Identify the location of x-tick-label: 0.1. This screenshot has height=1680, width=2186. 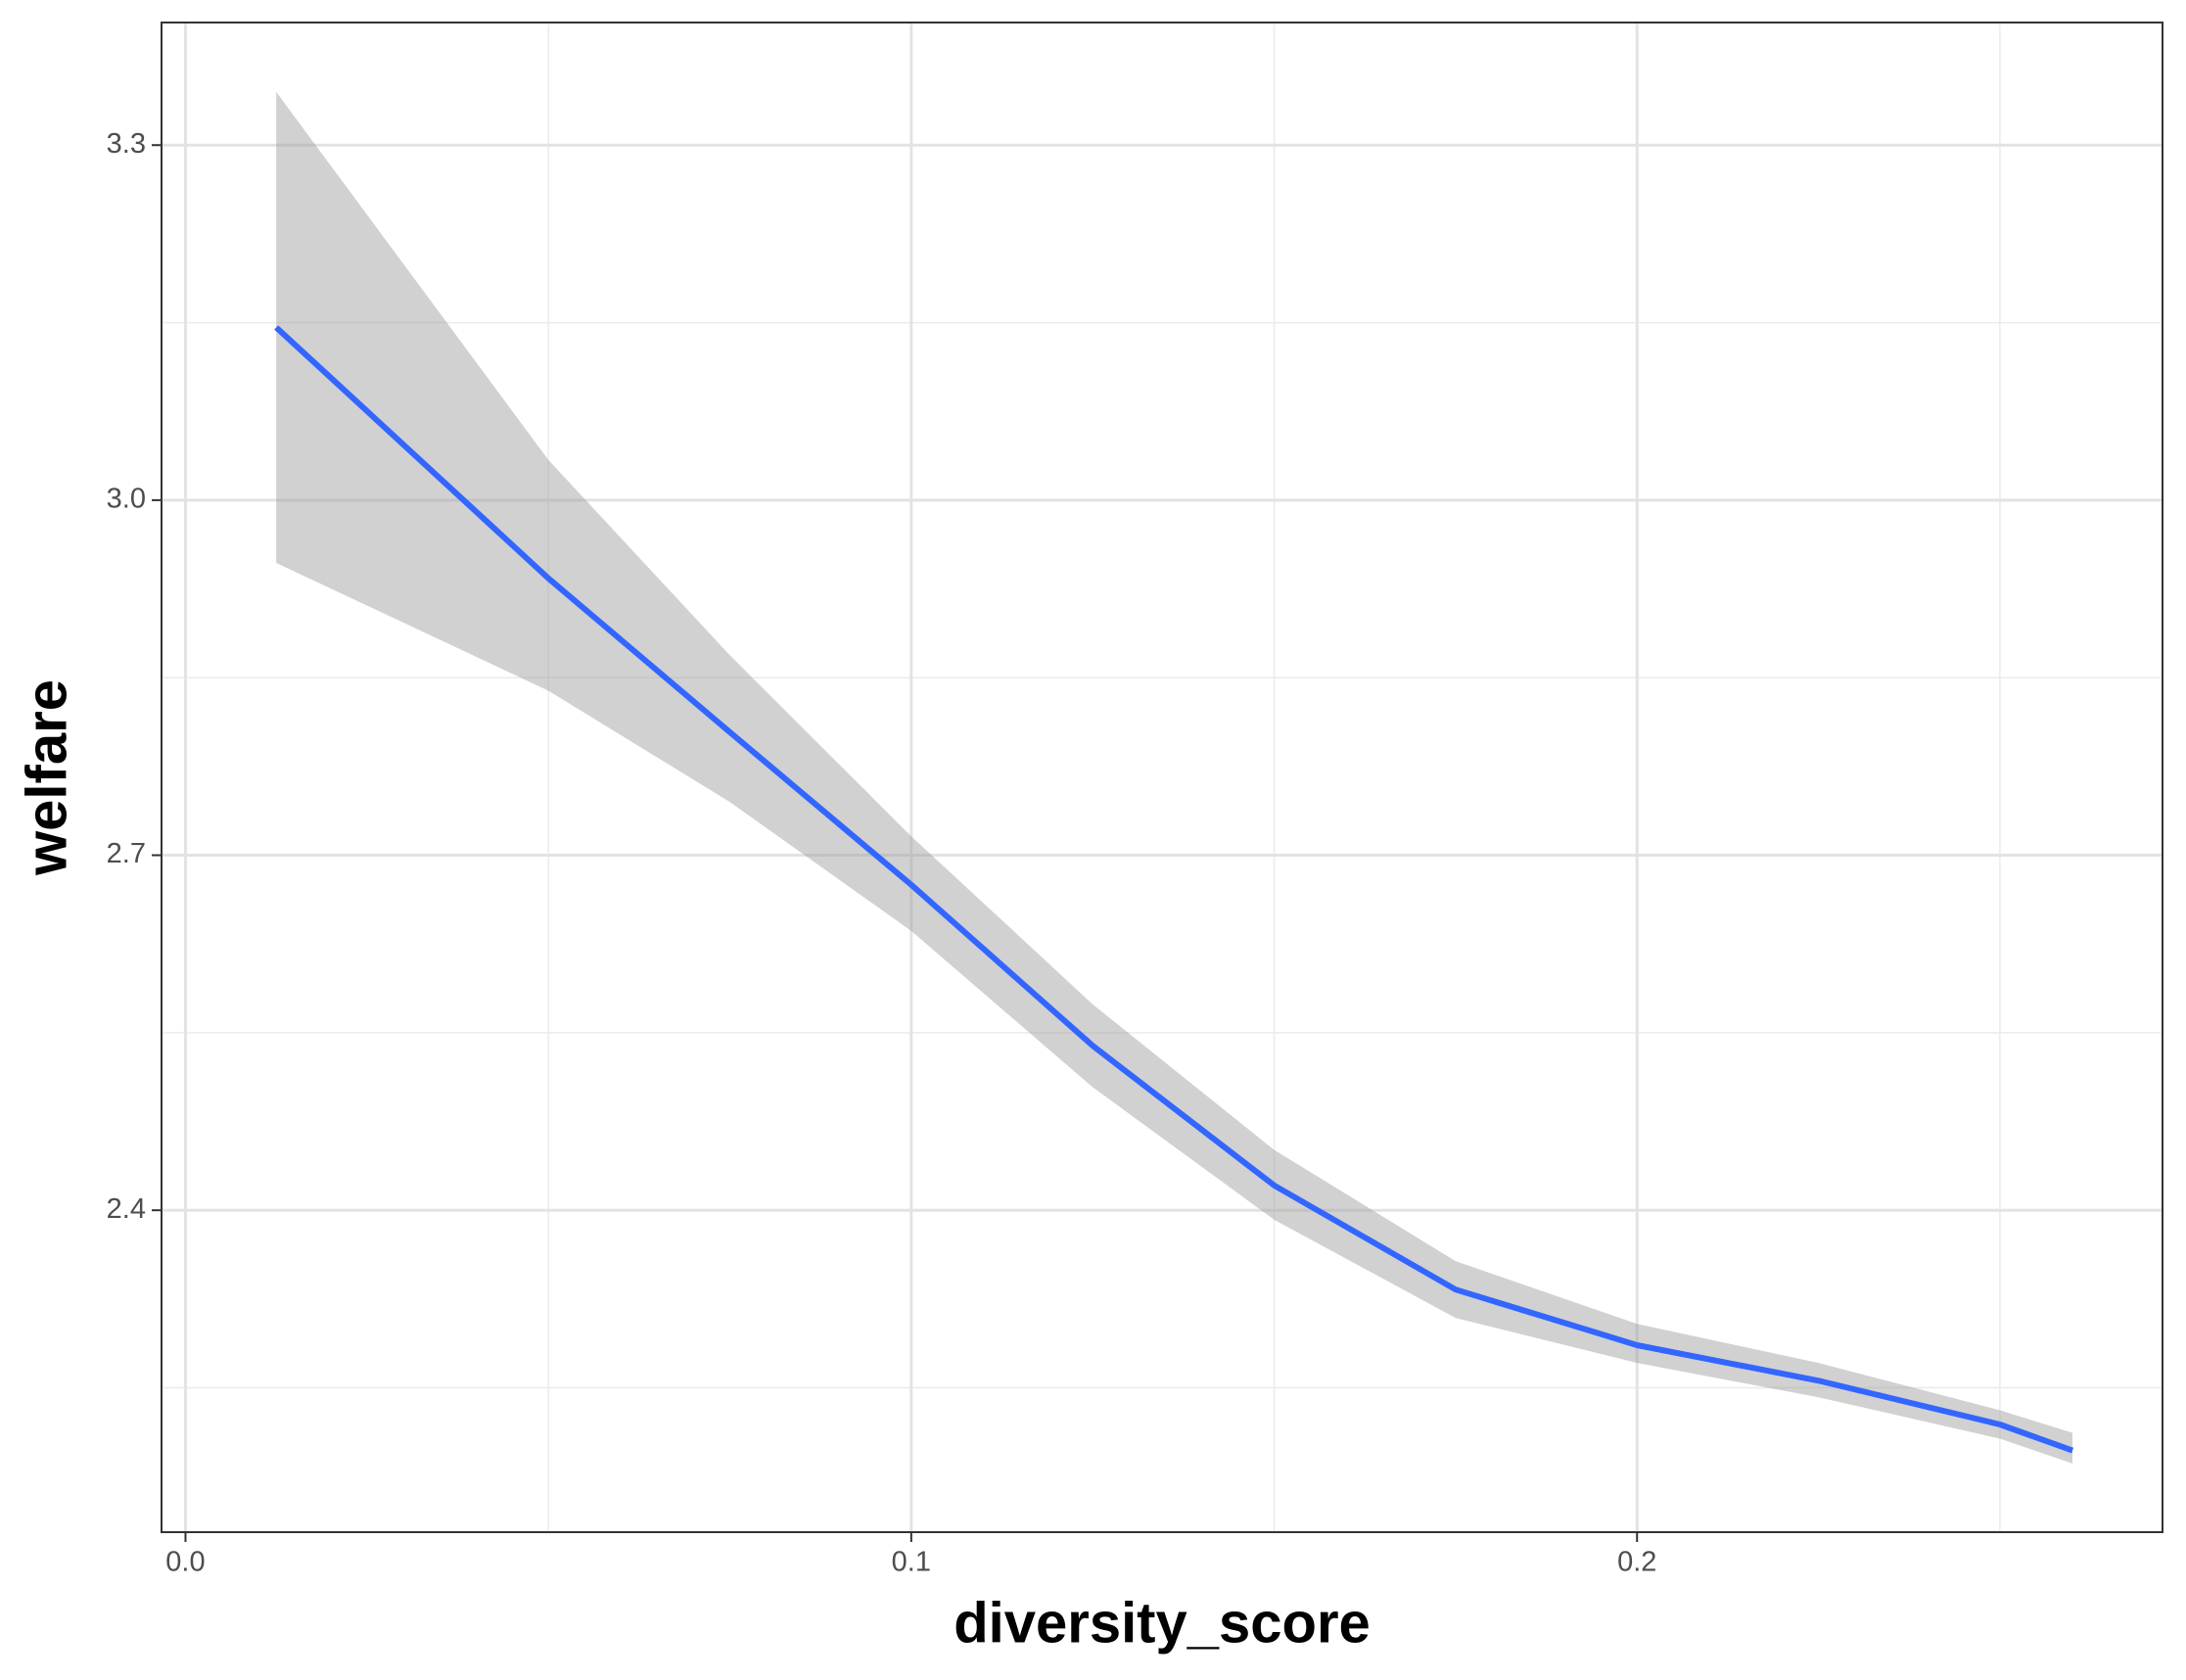
(911, 1562).